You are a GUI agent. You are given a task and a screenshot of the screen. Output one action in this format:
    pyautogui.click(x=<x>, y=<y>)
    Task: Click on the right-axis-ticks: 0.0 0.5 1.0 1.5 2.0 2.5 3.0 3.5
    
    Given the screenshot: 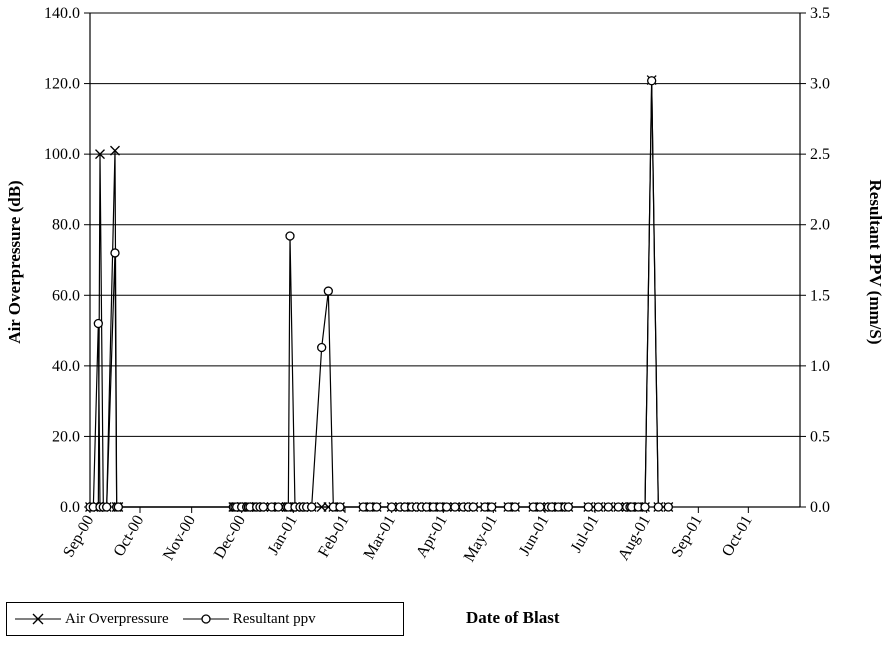 What is the action you would take?
    pyautogui.click(x=815, y=260)
    